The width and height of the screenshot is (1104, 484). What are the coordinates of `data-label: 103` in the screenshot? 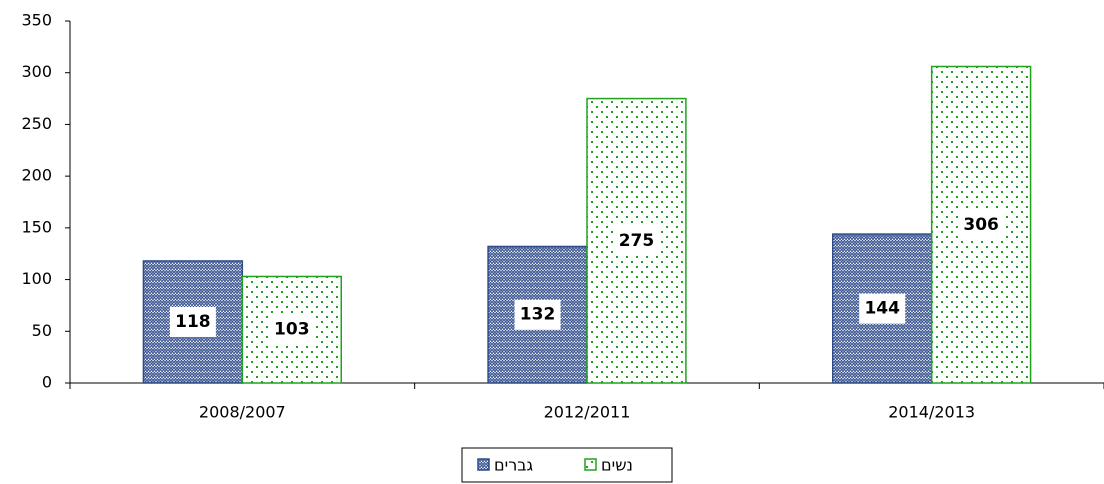 It's located at (292, 330).